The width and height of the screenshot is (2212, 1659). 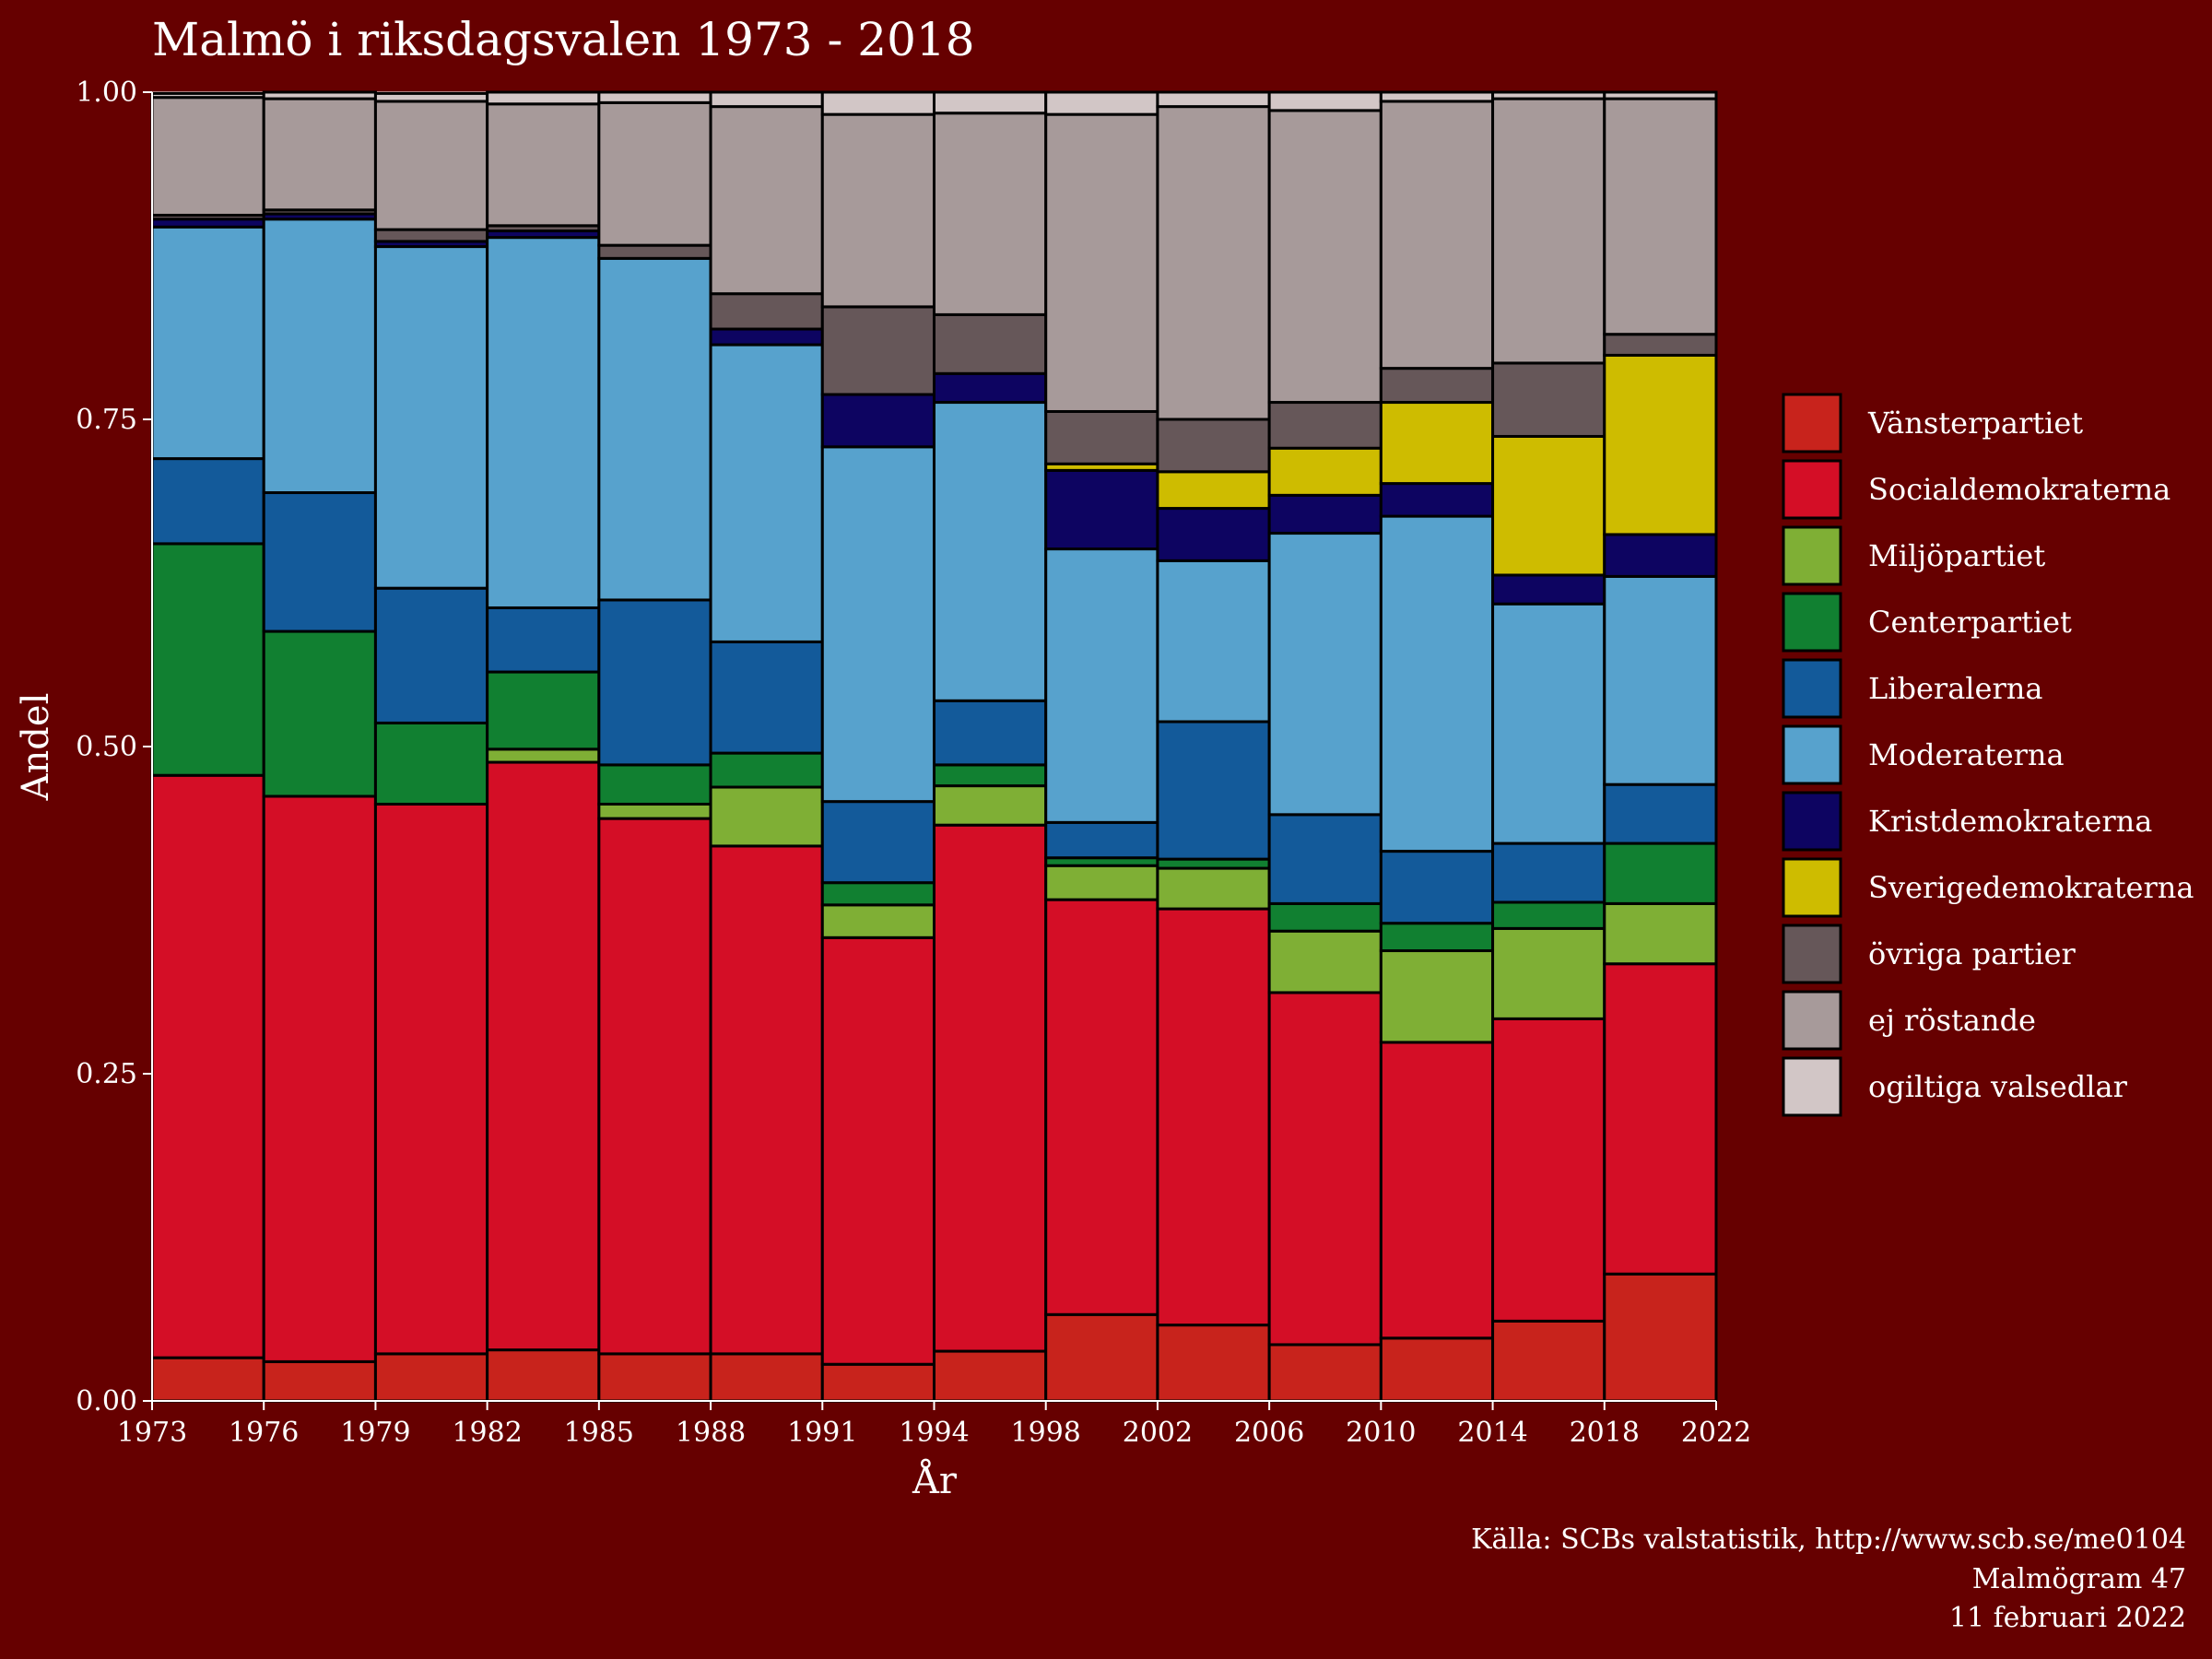 What do you see at coordinates (1970, 622) in the screenshot?
I see `legend-label-3: Centerpartiet` at bounding box center [1970, 622].